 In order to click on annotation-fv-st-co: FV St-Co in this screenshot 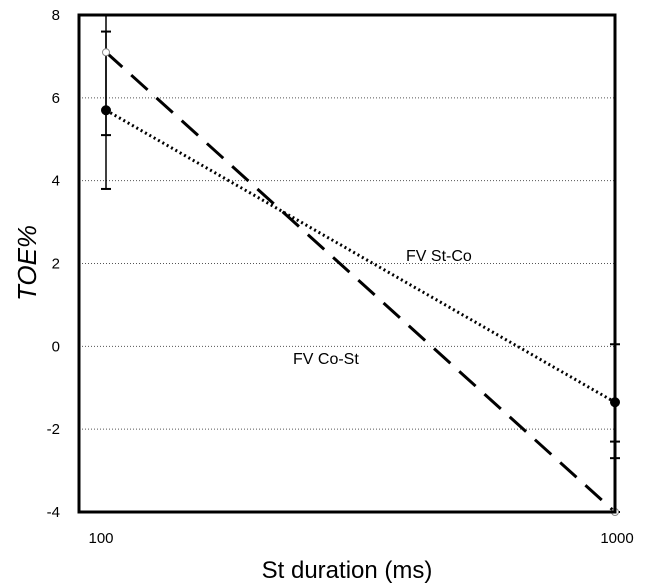, I will do `click(439, 256)`.